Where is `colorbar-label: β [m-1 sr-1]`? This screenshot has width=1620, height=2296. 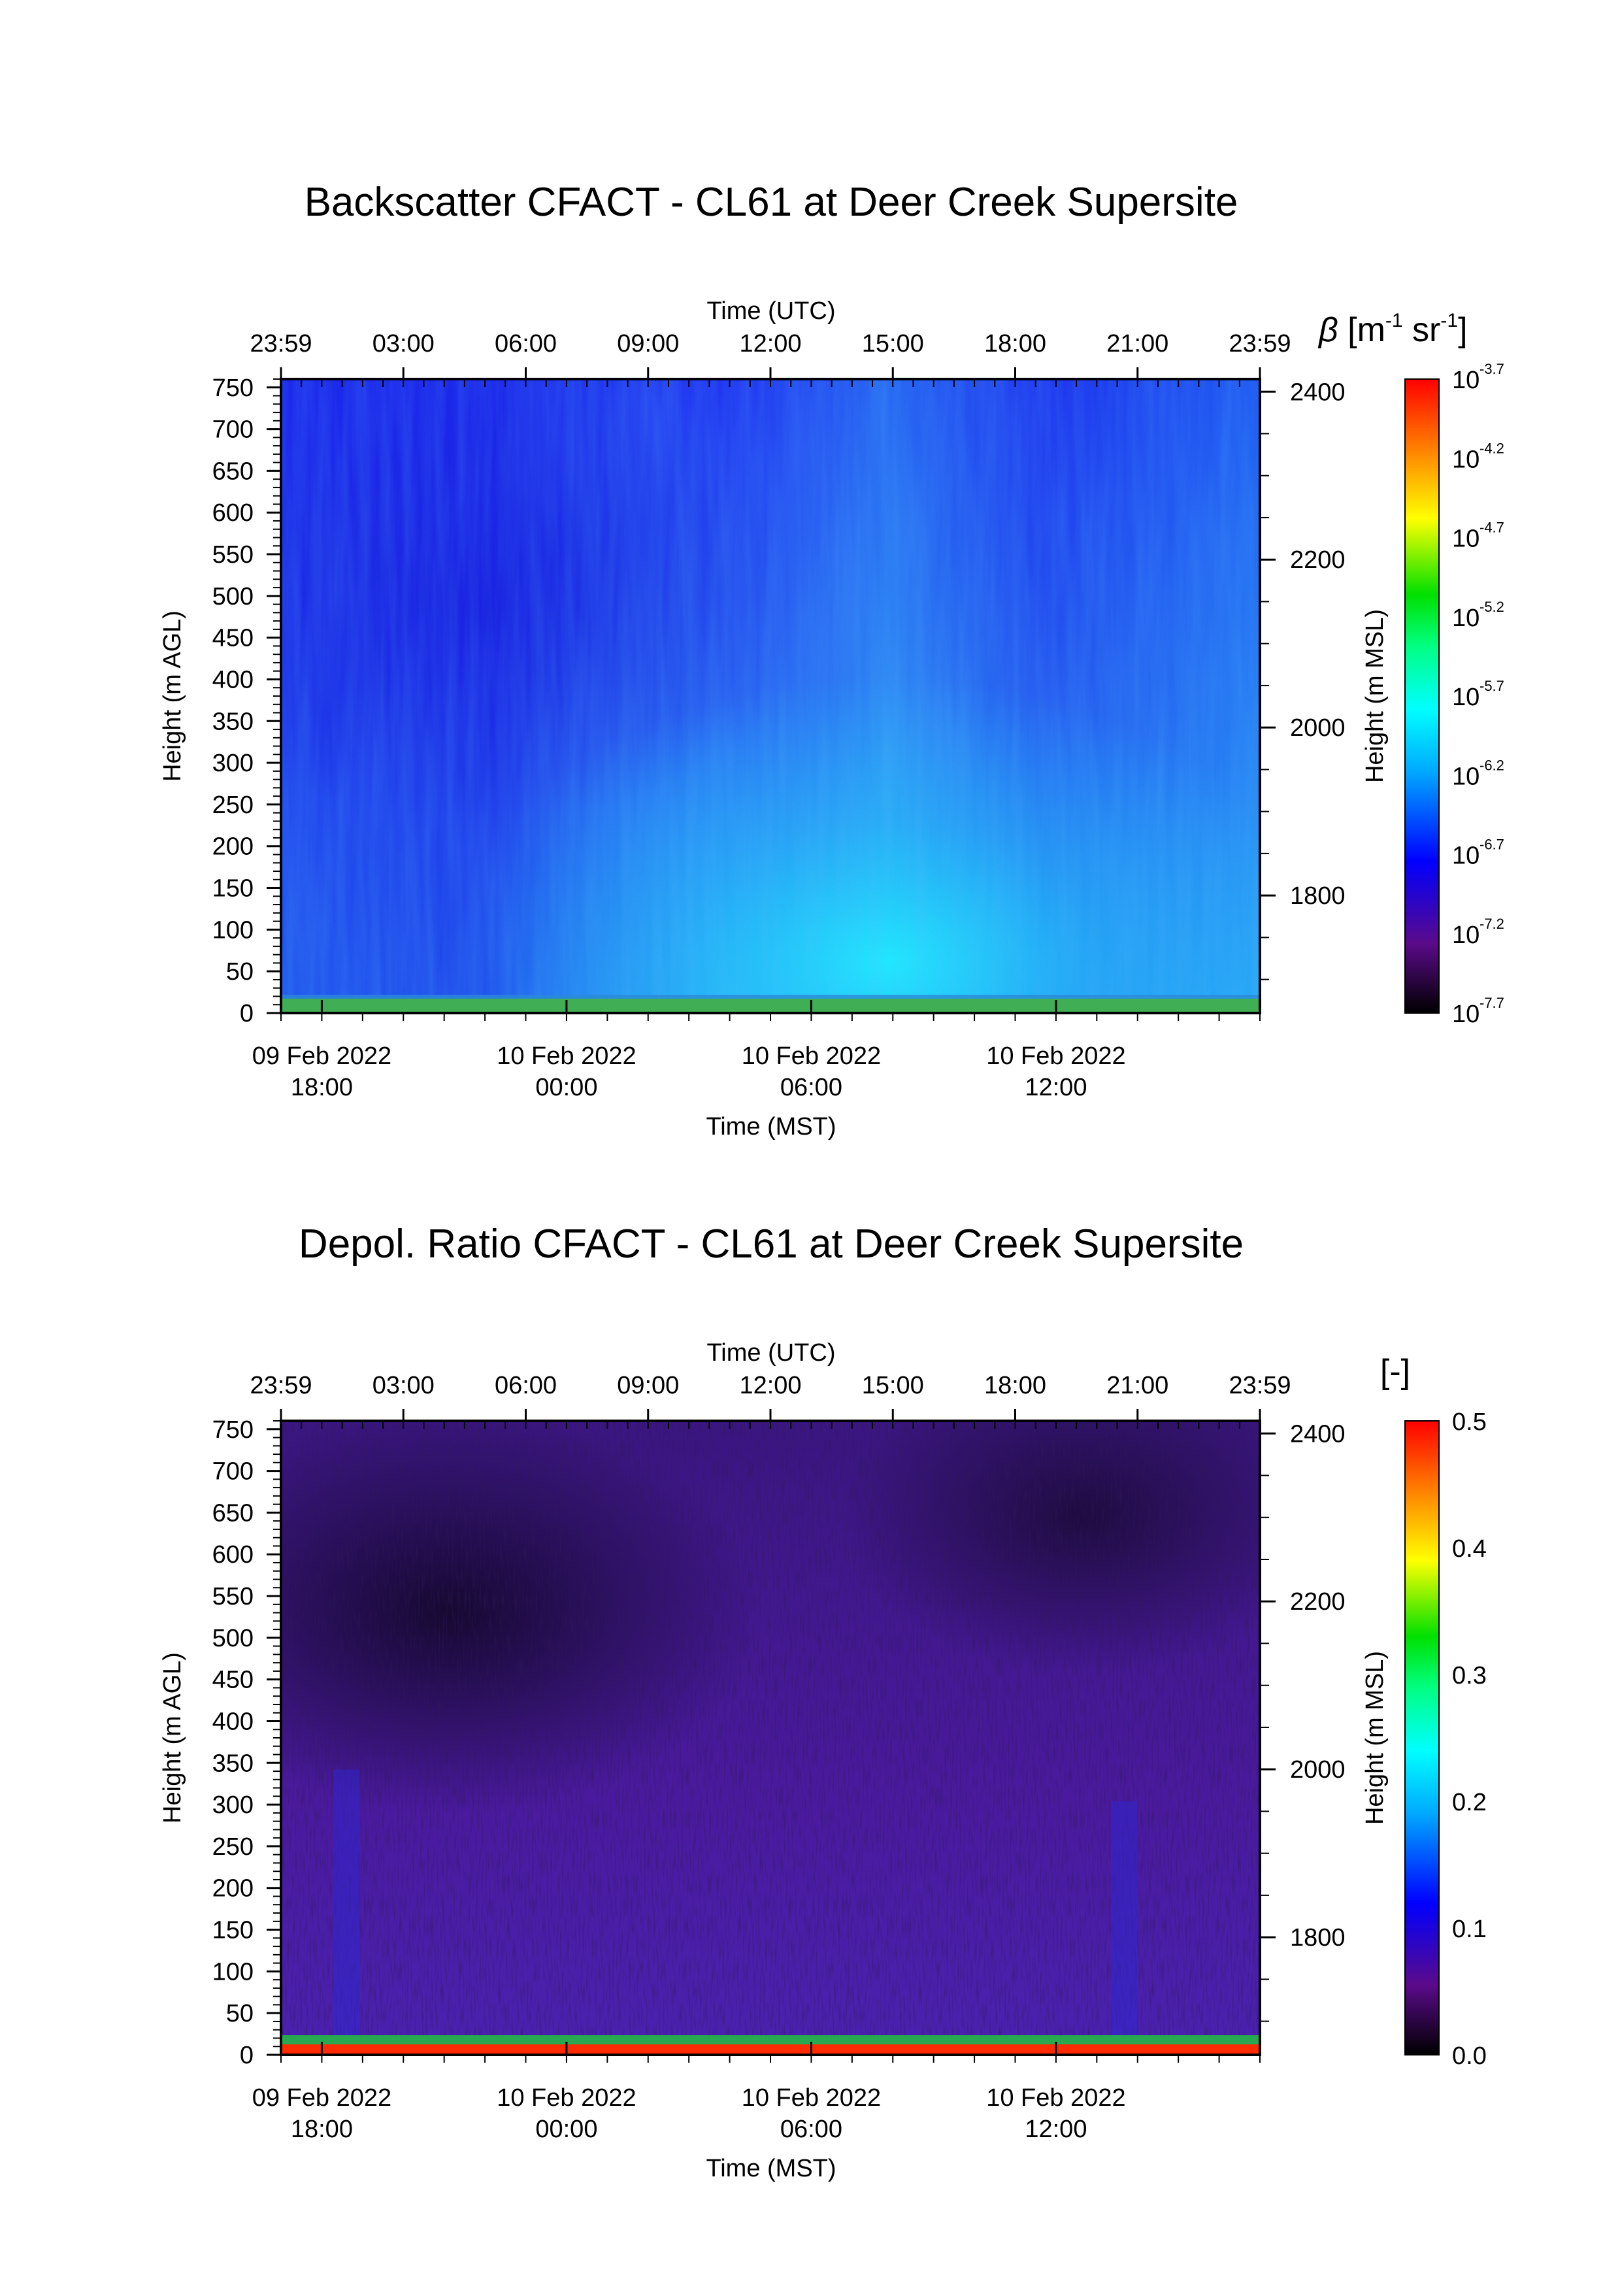 colorbar-label: β [m-1 sr-1] is located at coordinates (1392, 329).